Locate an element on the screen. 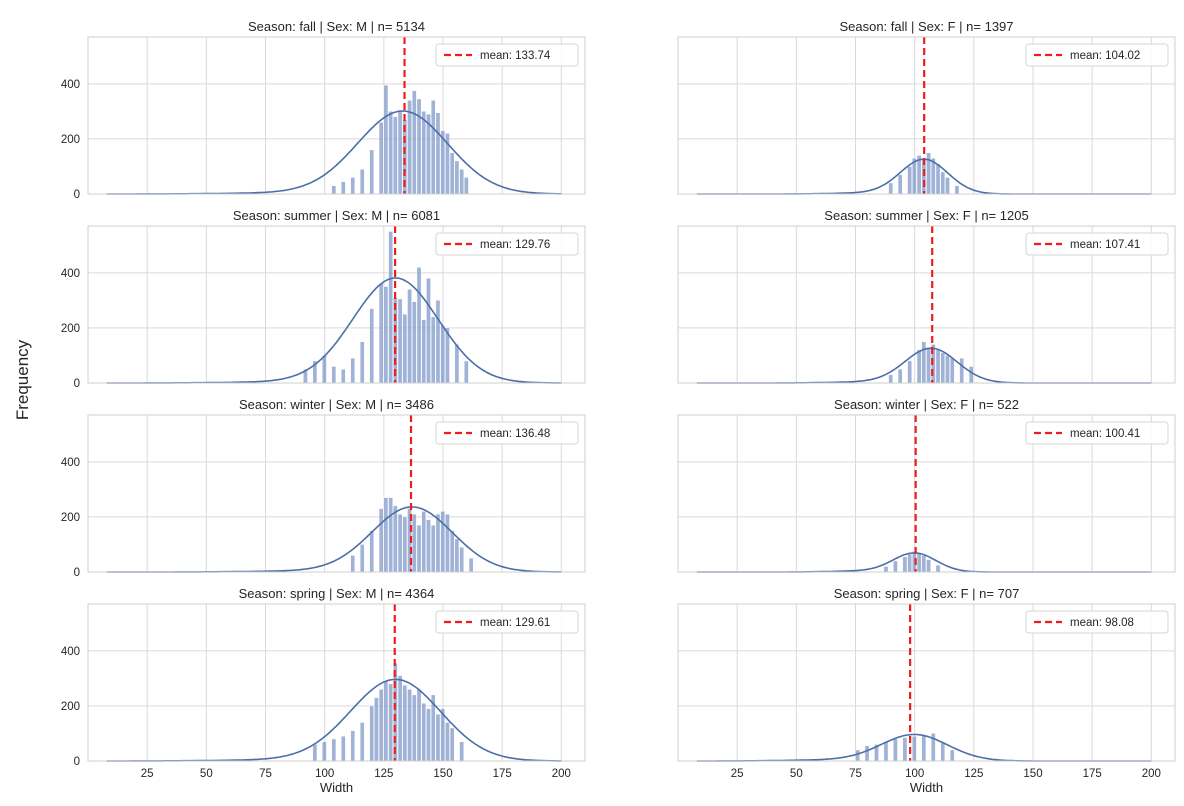 Image resolution: width=1184 pixels, height=806 pixels. y-tick-label: 0 is located at coordinates (77, 384).